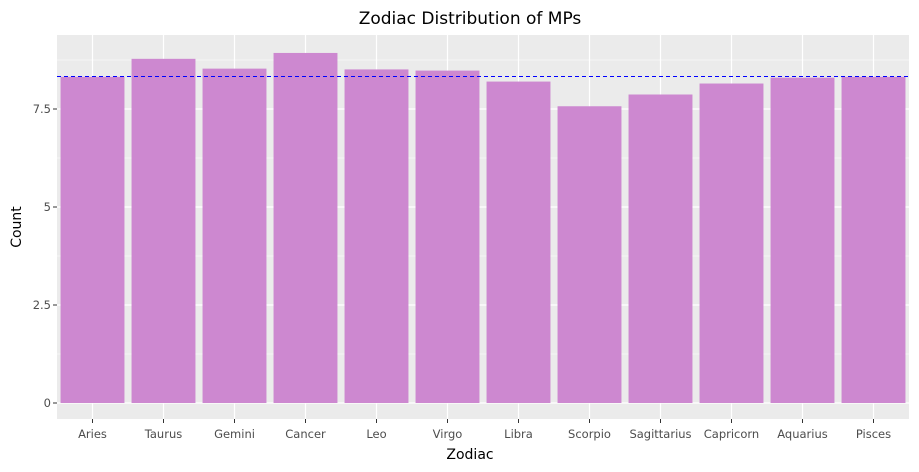 The width and height of the screenshot is (919, 472). Describe the element at coordinates (47, 207) in the screenshot. I see `y-tick-label: 5` at that location.